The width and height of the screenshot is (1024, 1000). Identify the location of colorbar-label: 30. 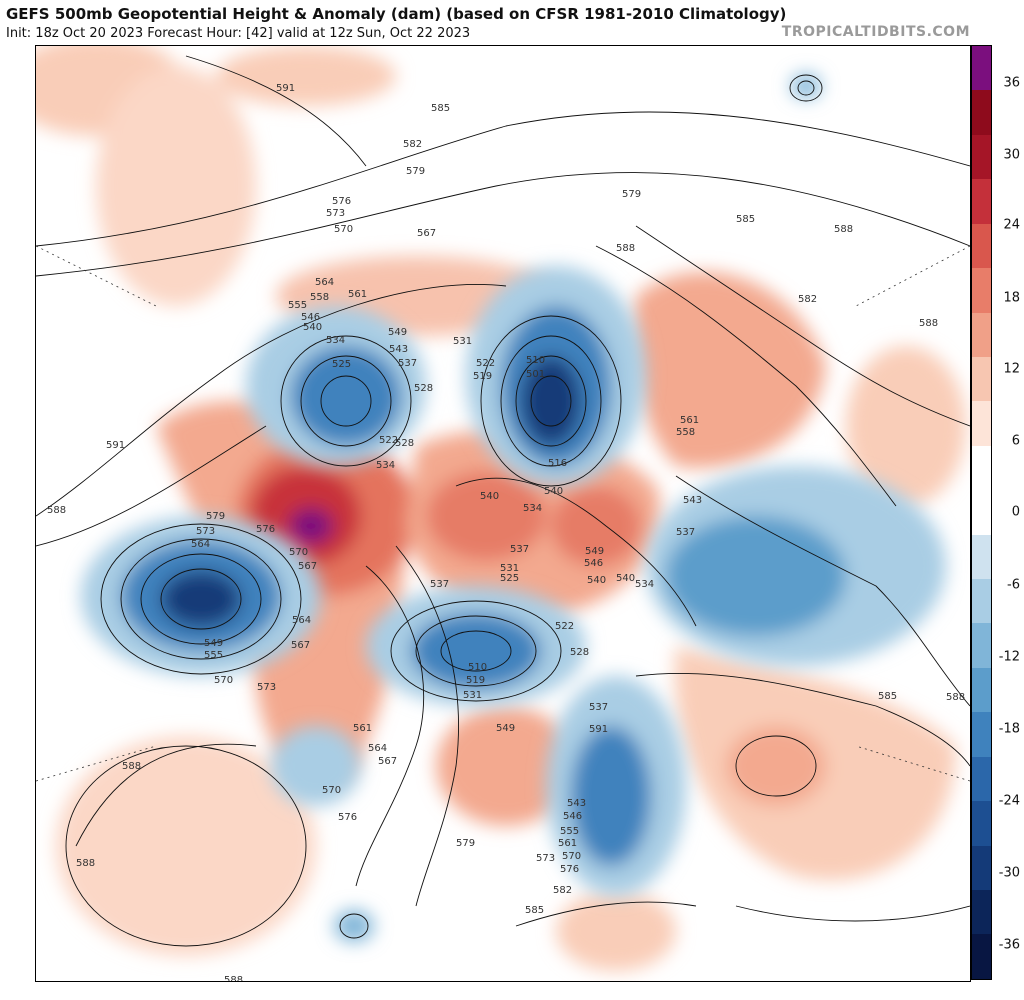
(1011, 155).